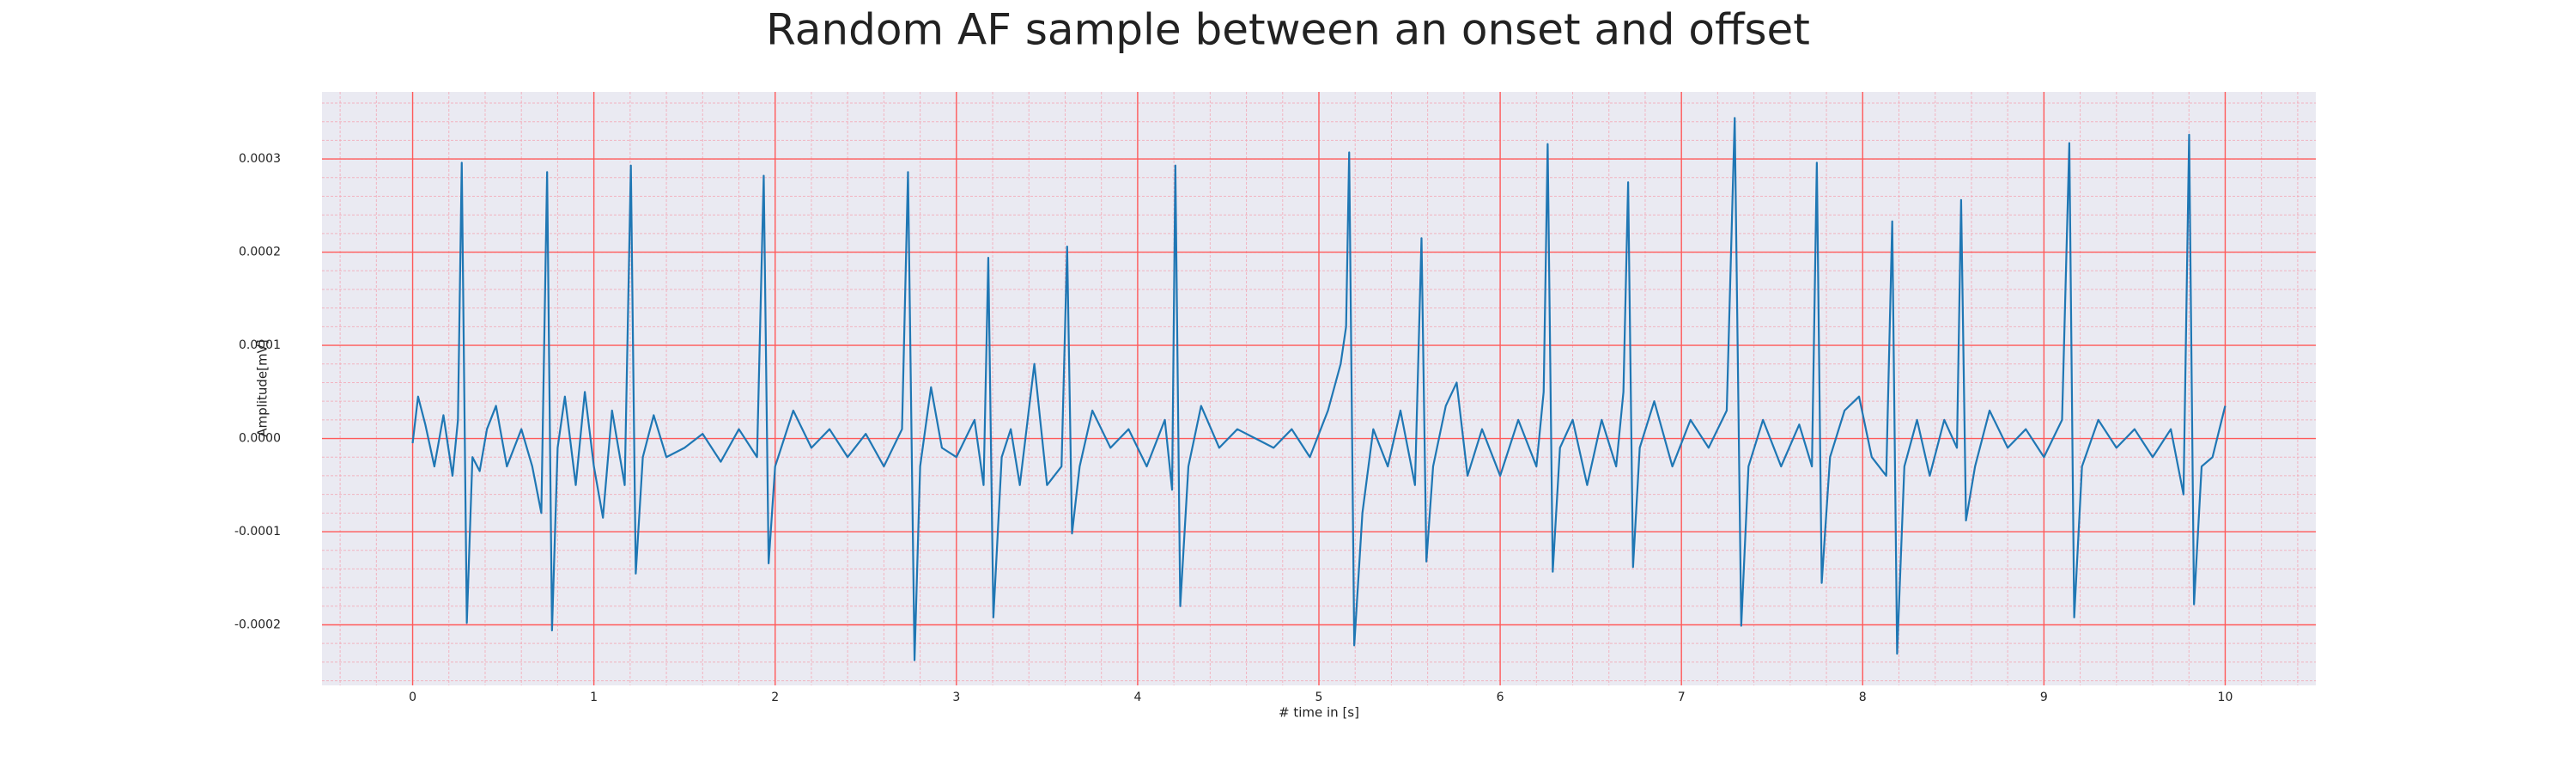 This screenshot has width=2576, height=773. Describe the element at coordinates (956, 697) in the screenshot. I see `x-tick-label: 3` at that location.